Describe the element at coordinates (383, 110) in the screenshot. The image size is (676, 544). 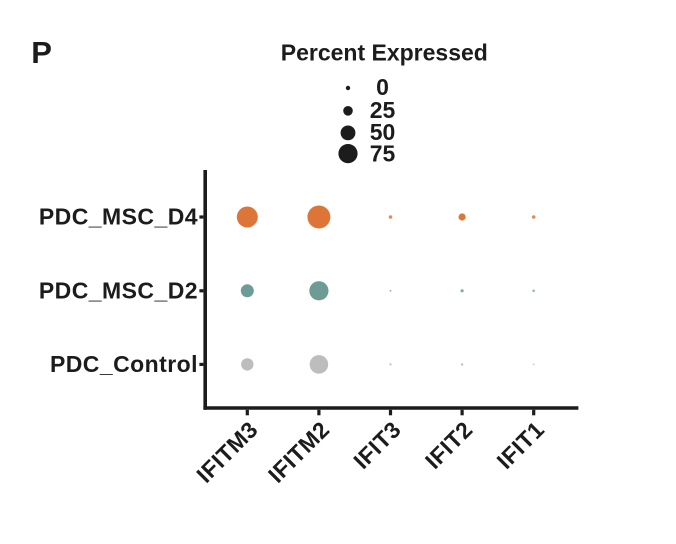
I see `svg-text: 25` at that location.